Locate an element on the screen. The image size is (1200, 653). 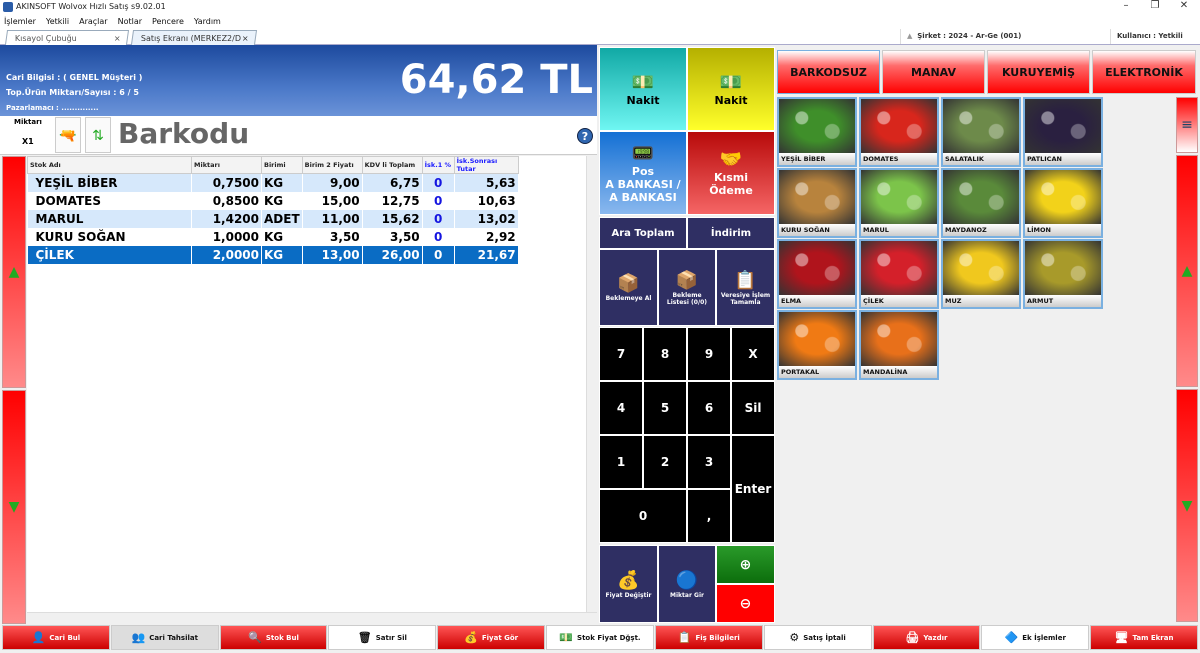
bekleme-listesi-button: 📦 Bekleme Listesi (0/0) is located at coordinates (687, 287).